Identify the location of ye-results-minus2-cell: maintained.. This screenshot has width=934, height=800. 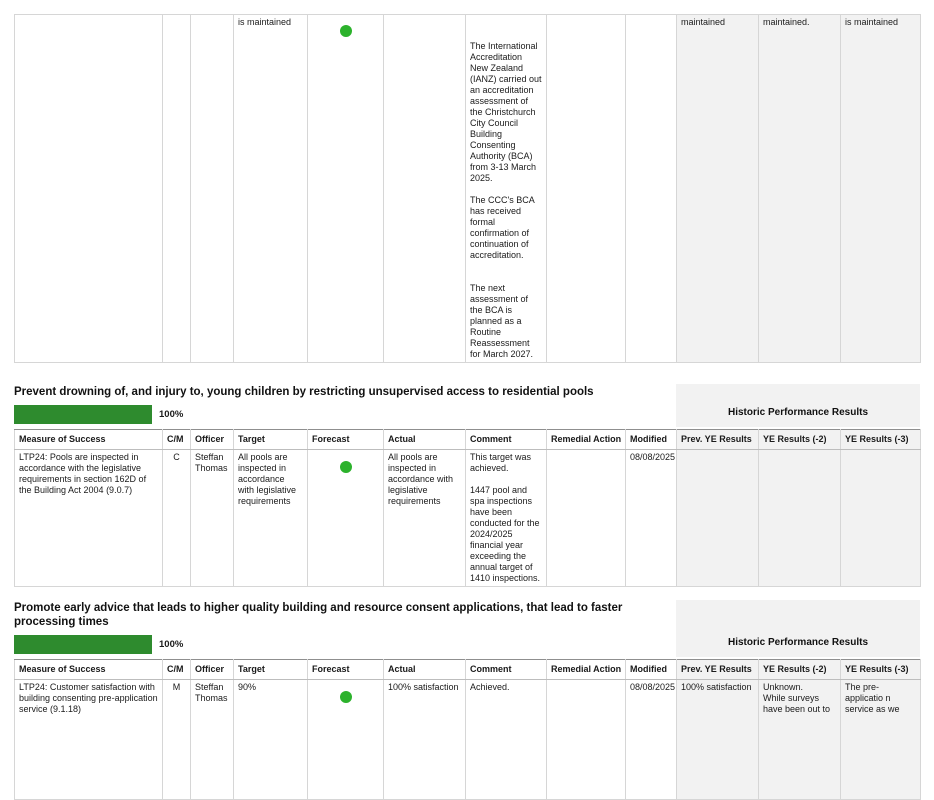
(799, 188).